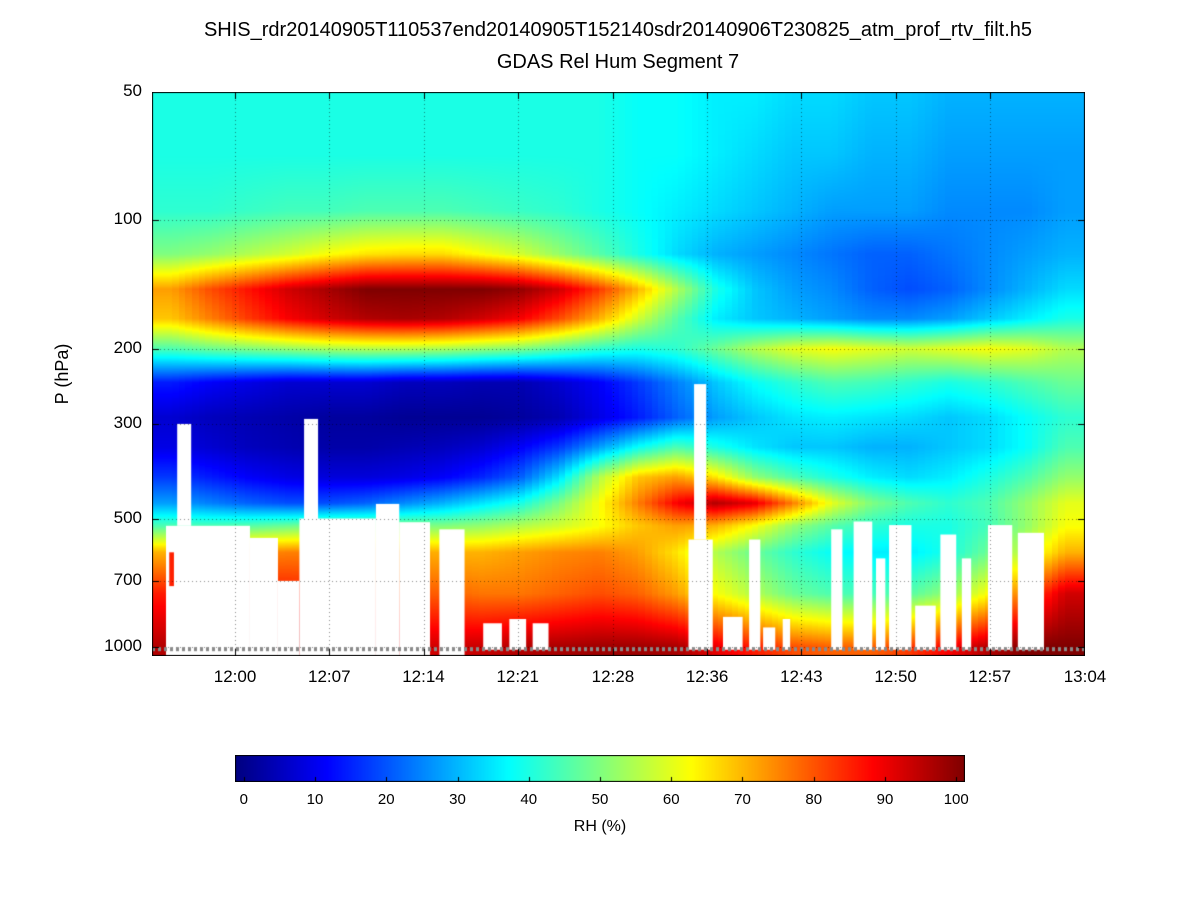  Describe the element at coordinates (127, 219) in the screenshot. I see `y-tick-label: 100` at that location.